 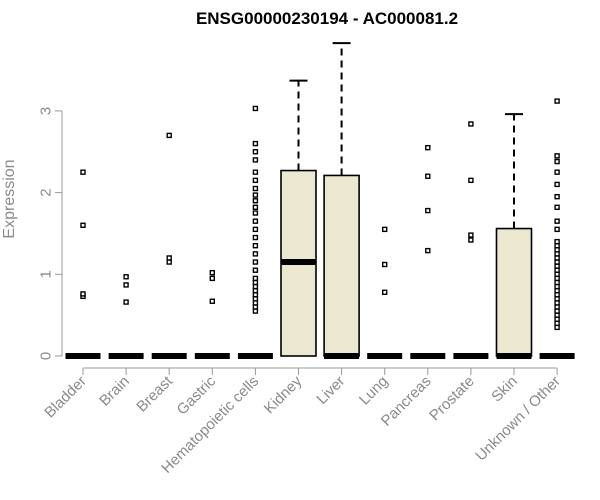 I want to click on x-tick-label: Lung, so click(x=374, y=391).